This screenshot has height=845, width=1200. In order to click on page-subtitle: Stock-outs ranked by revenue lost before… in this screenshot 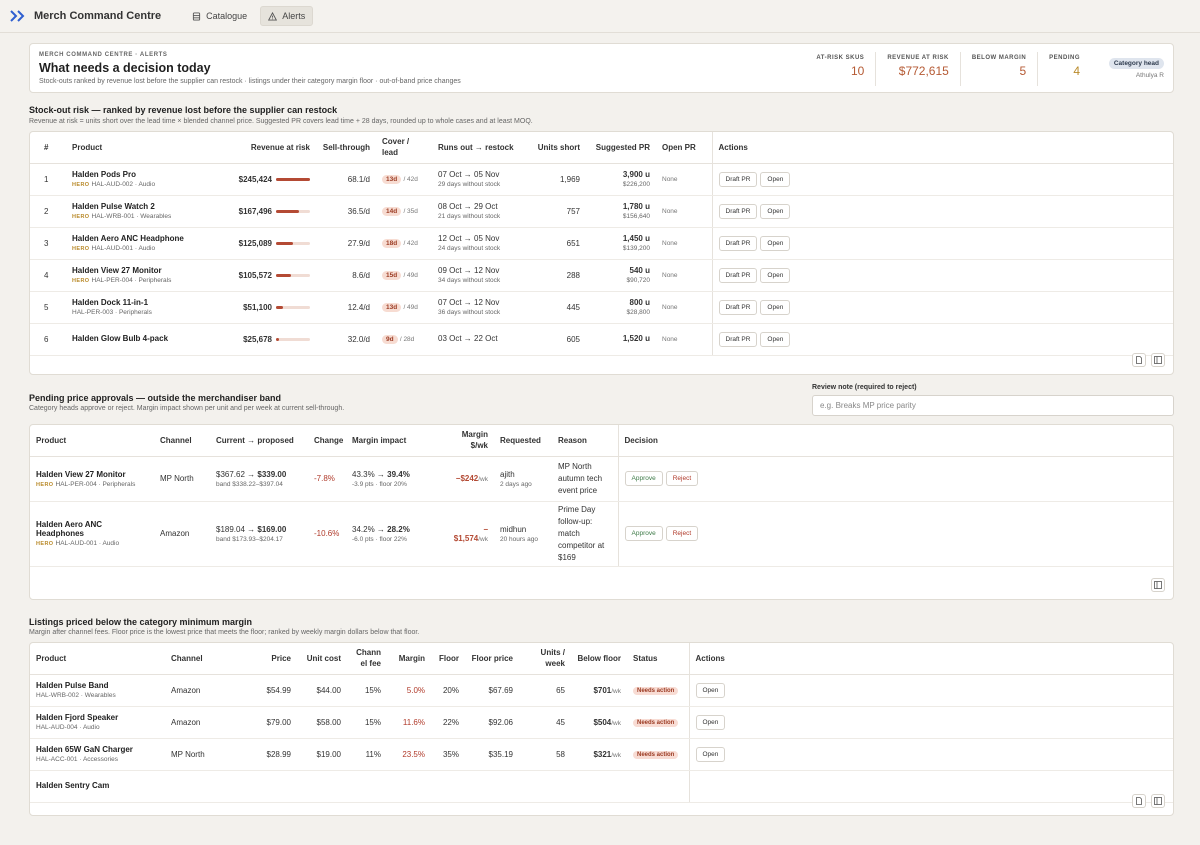, I will do `click(250, 81)`.